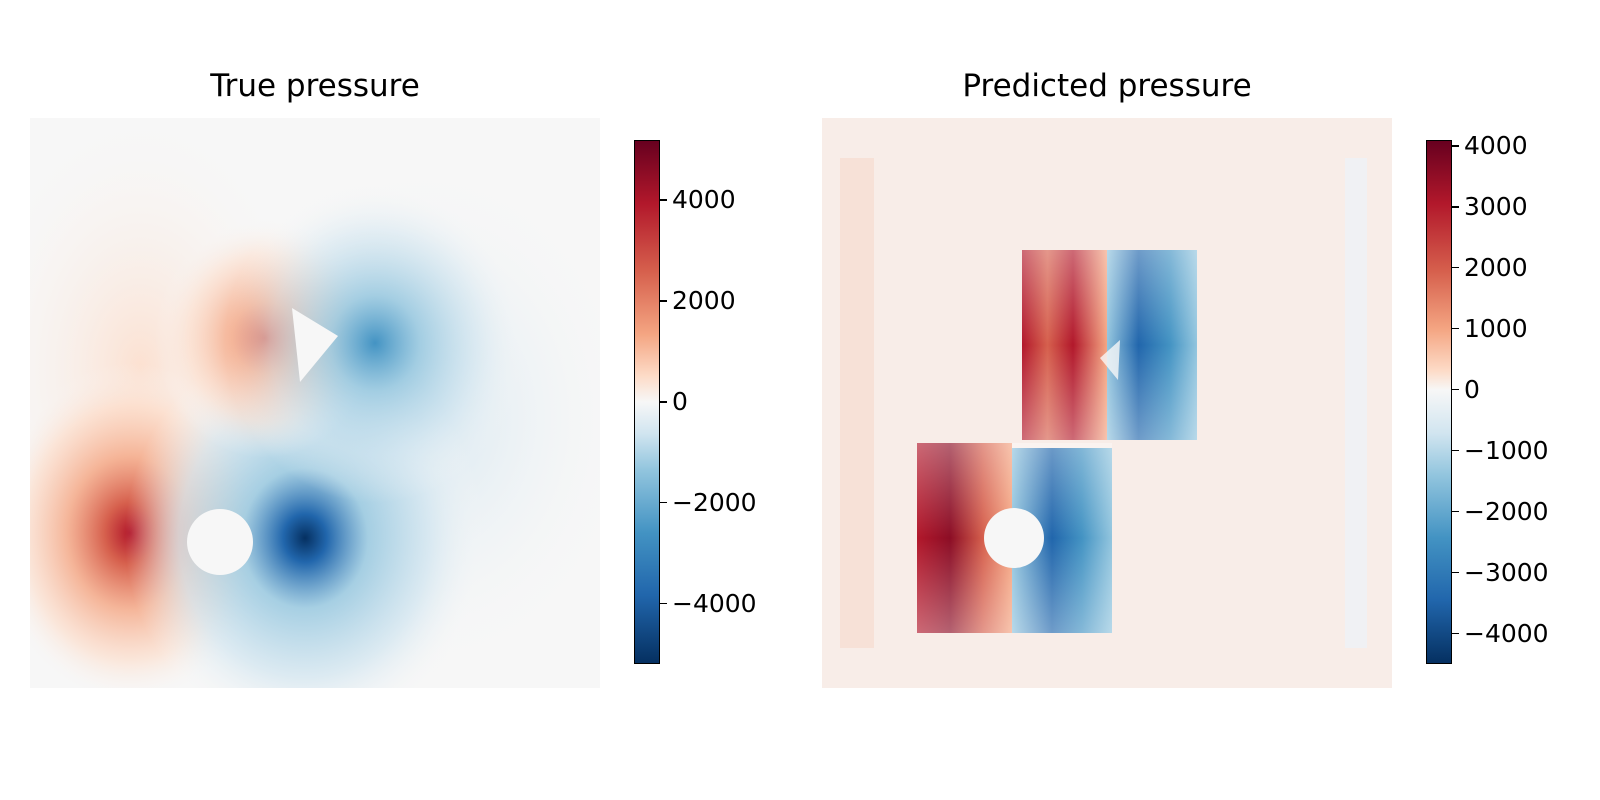 The height and width of the screenshot is (800, 1600). What do you see at coordinates (1439, 402) in the screenshot?
I see `predicted-pressure-colorbar` at bounding box center [1439, 402].